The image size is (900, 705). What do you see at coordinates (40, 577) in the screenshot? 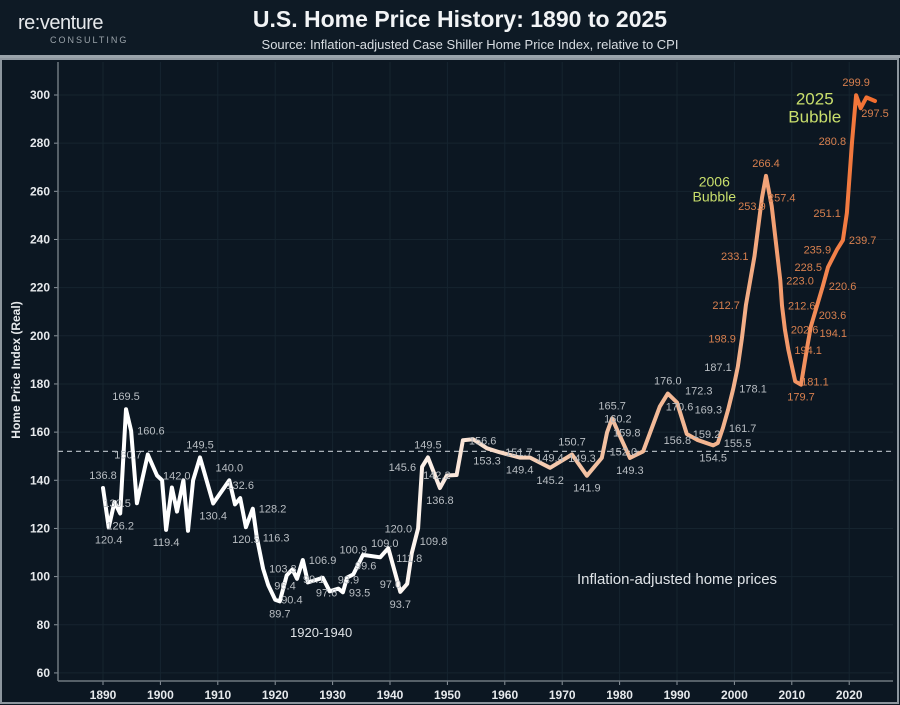
I see `y-tick-label: 100` at bounding box center [40, 577].